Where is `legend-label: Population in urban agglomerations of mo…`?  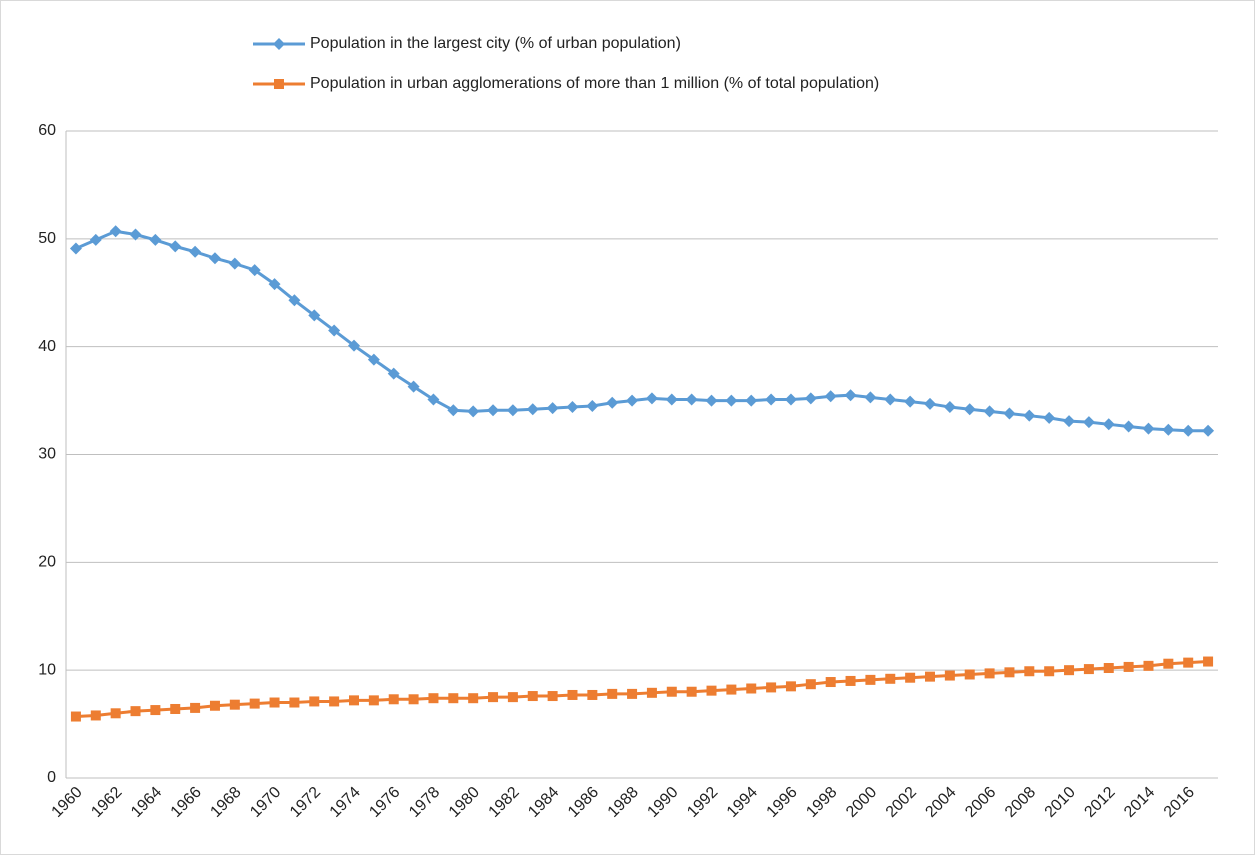
legend-label: Population in urban agglomerations of mo… is located at coordinates (594, 83).